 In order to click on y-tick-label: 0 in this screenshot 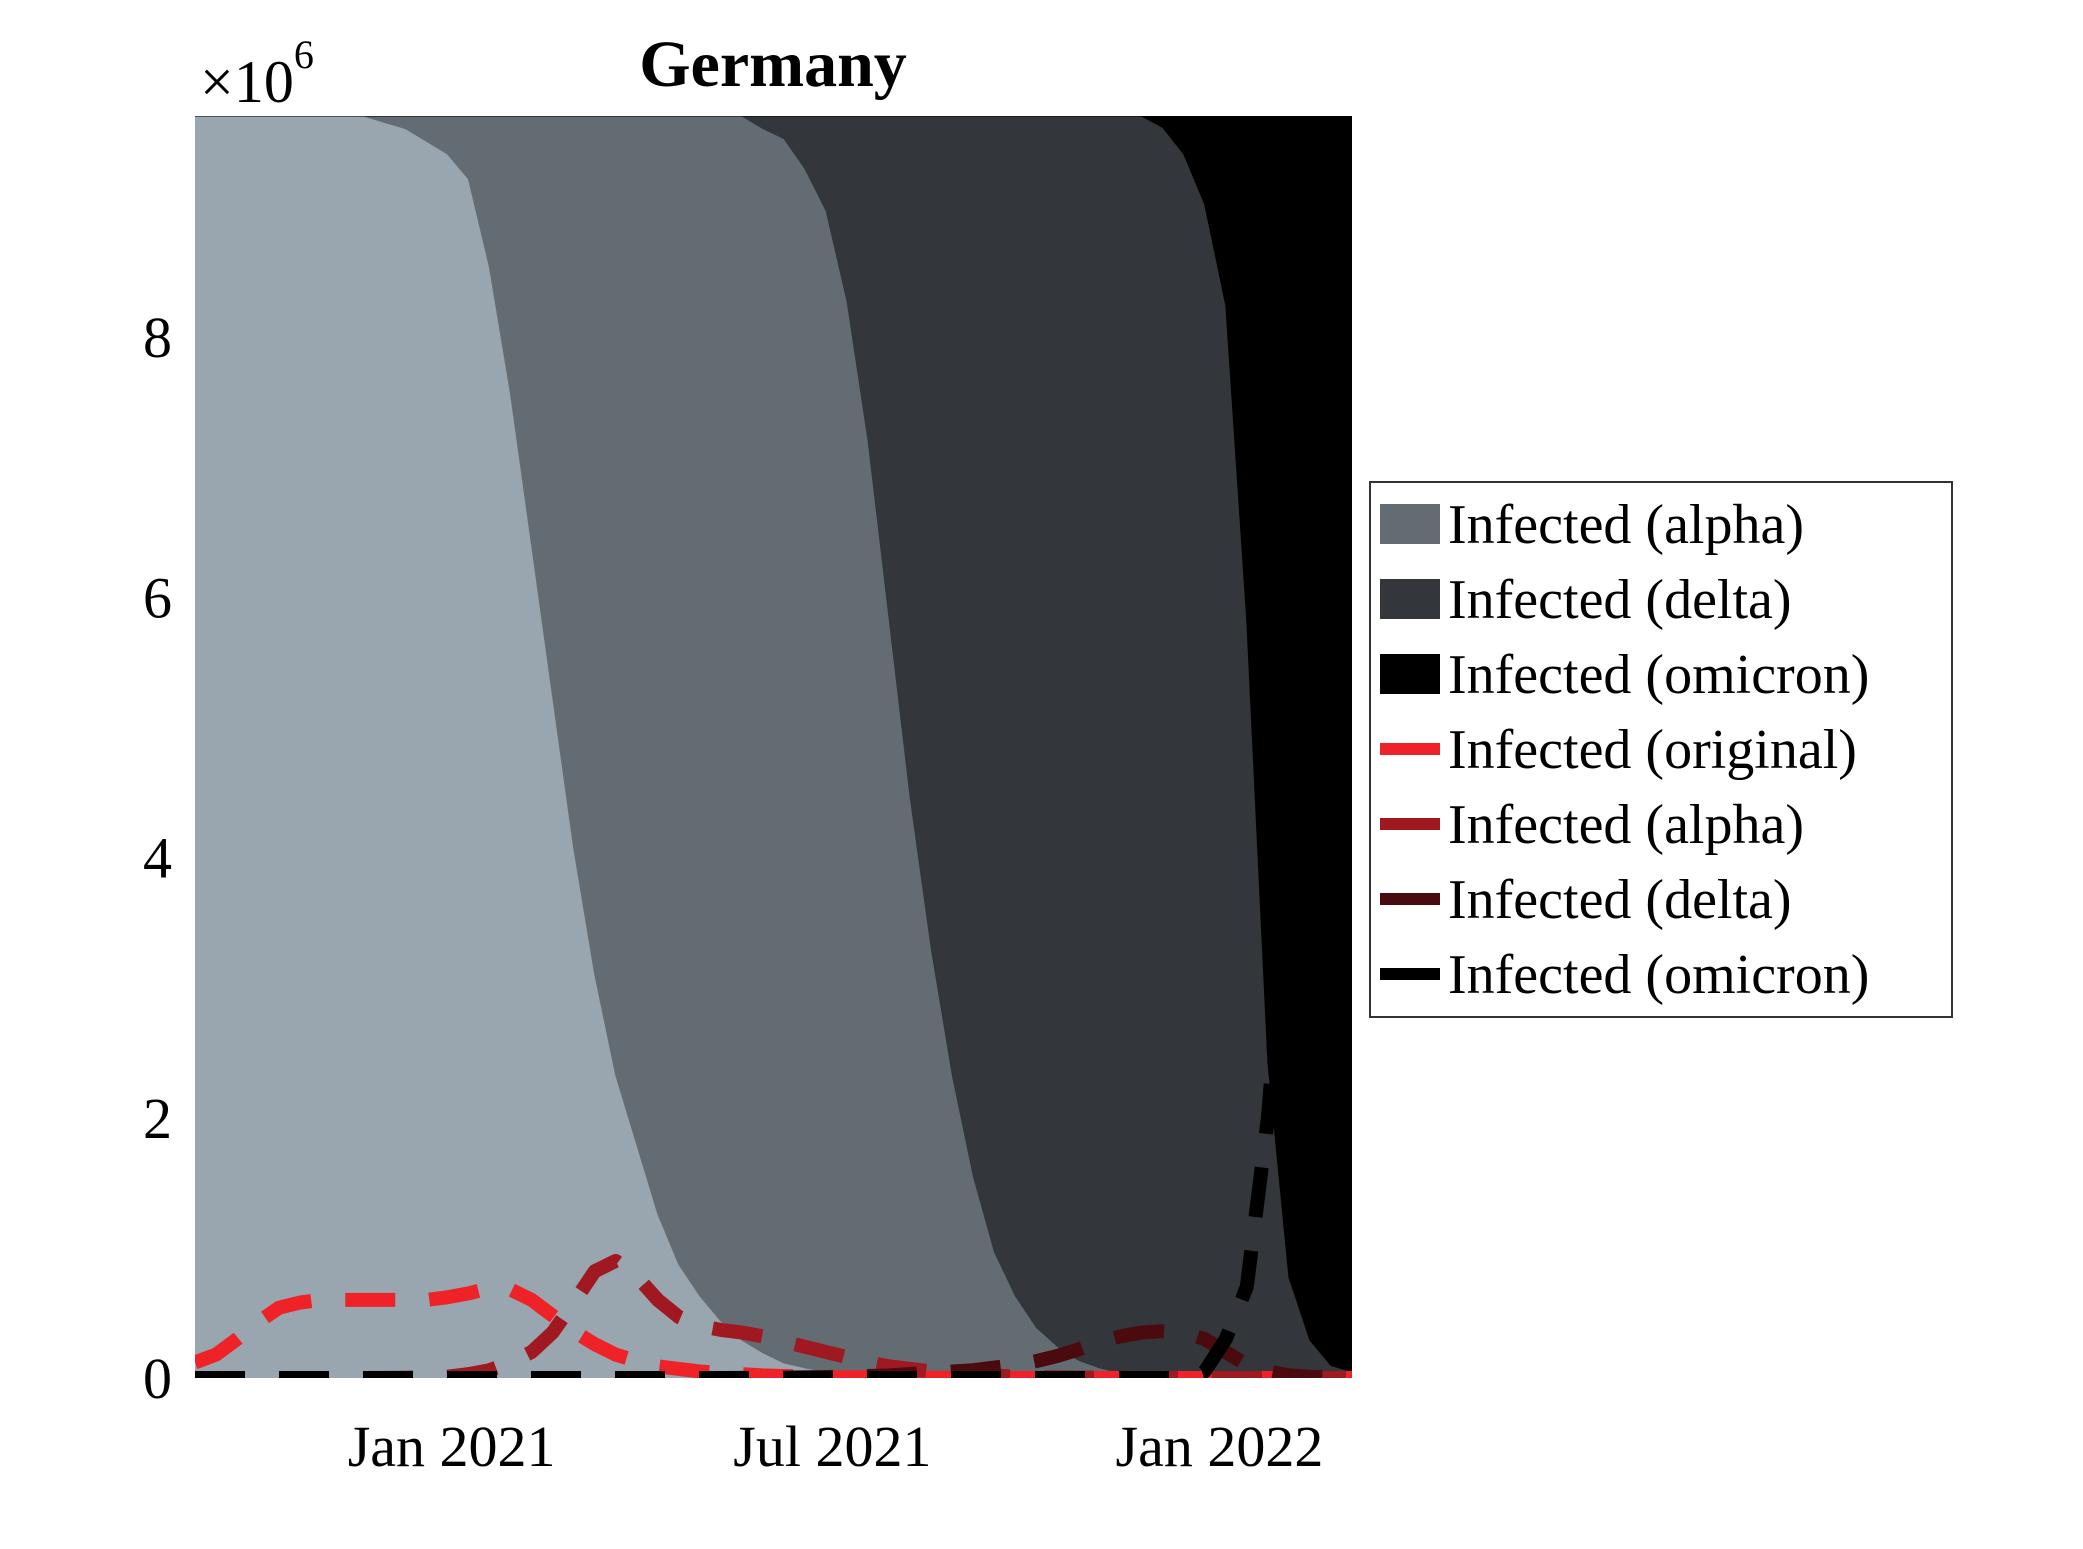, I will do `click(157, 1378)`.